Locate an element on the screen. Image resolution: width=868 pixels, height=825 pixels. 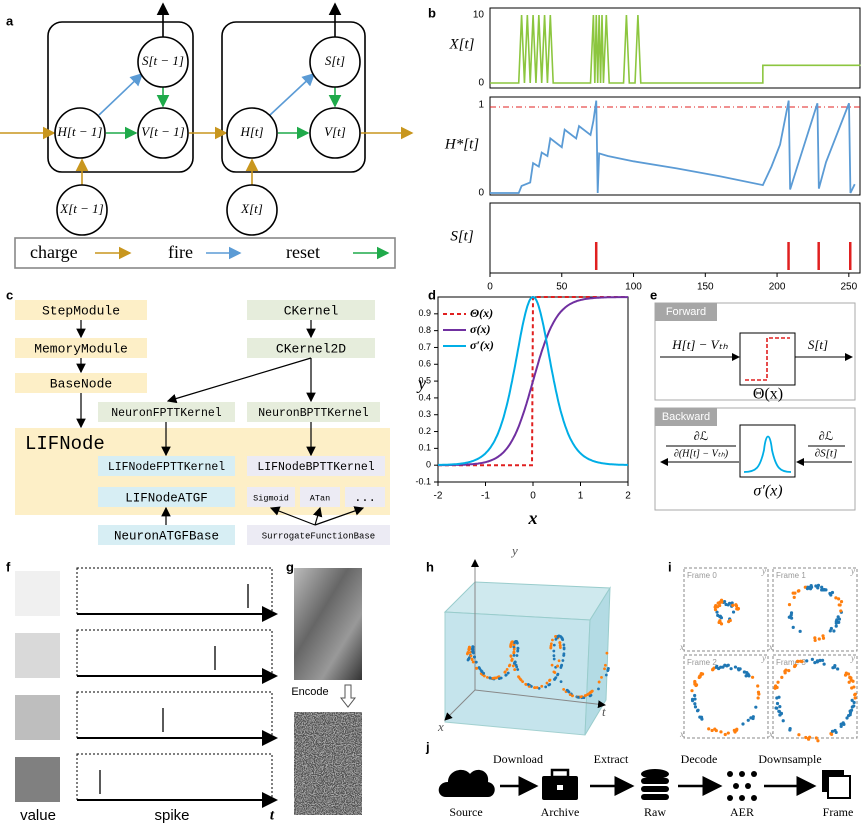
legend-label: charge is located at coordinates (54, 252).